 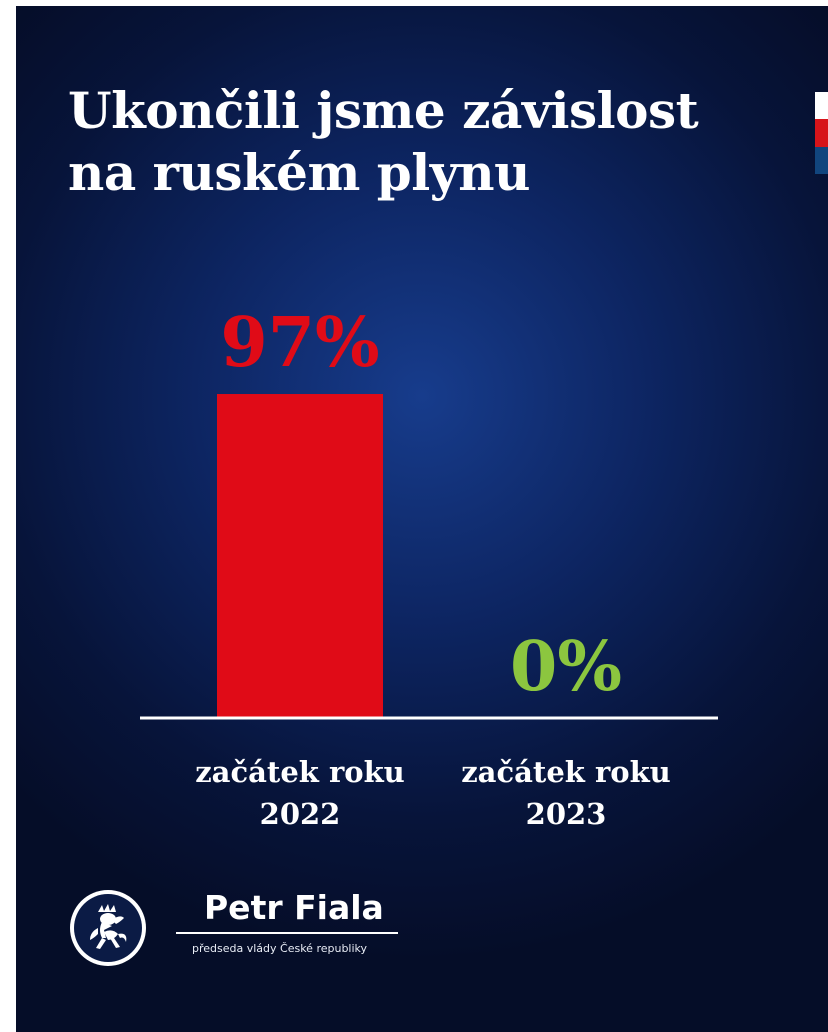 What do you see at coordinates (299, 343) in the screenshot?
I see `value-label-2022: 97%` at bounding box center [299, 343].